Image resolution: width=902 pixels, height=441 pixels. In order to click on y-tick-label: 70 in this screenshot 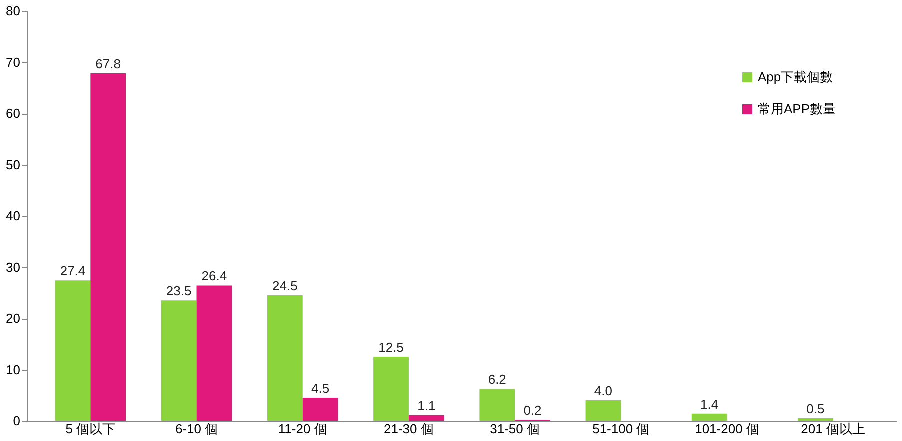, I will do `click(13, 62)`.